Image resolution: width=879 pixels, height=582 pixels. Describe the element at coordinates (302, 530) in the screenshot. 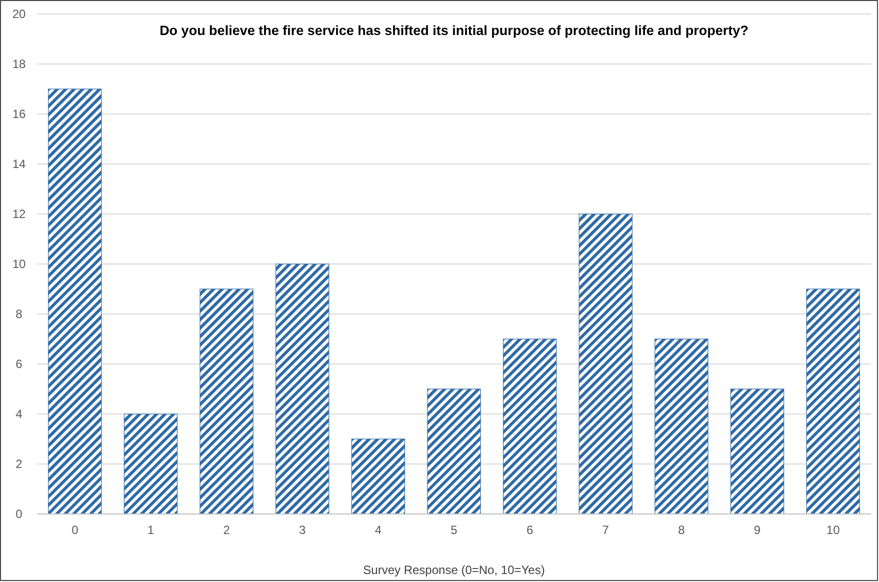

I see `x-tick-label: 3` at that location.